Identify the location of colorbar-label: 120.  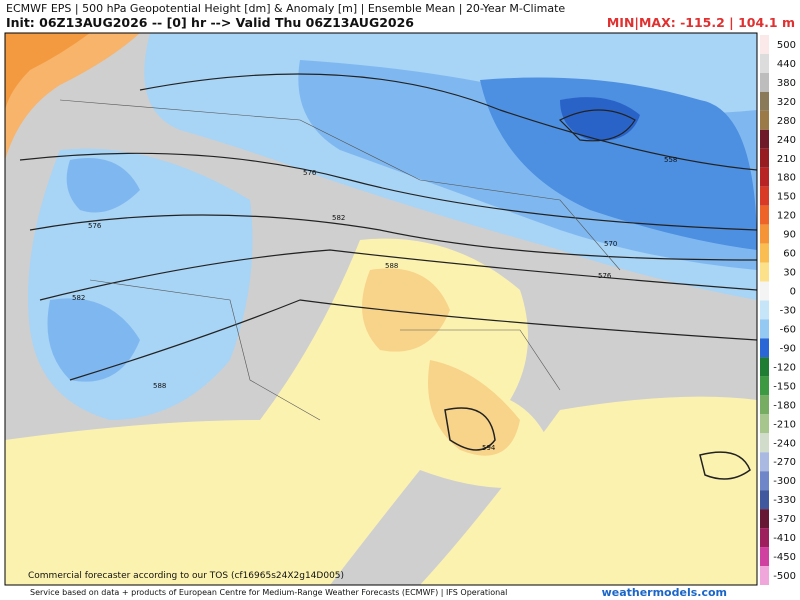
(786, 216).